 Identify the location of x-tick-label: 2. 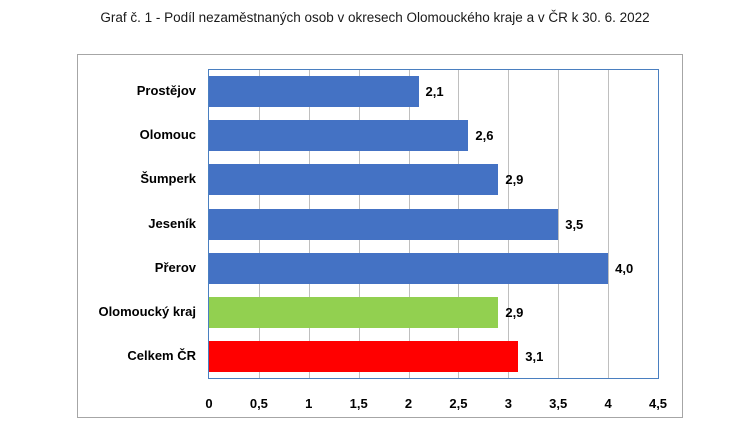
(408, 403).